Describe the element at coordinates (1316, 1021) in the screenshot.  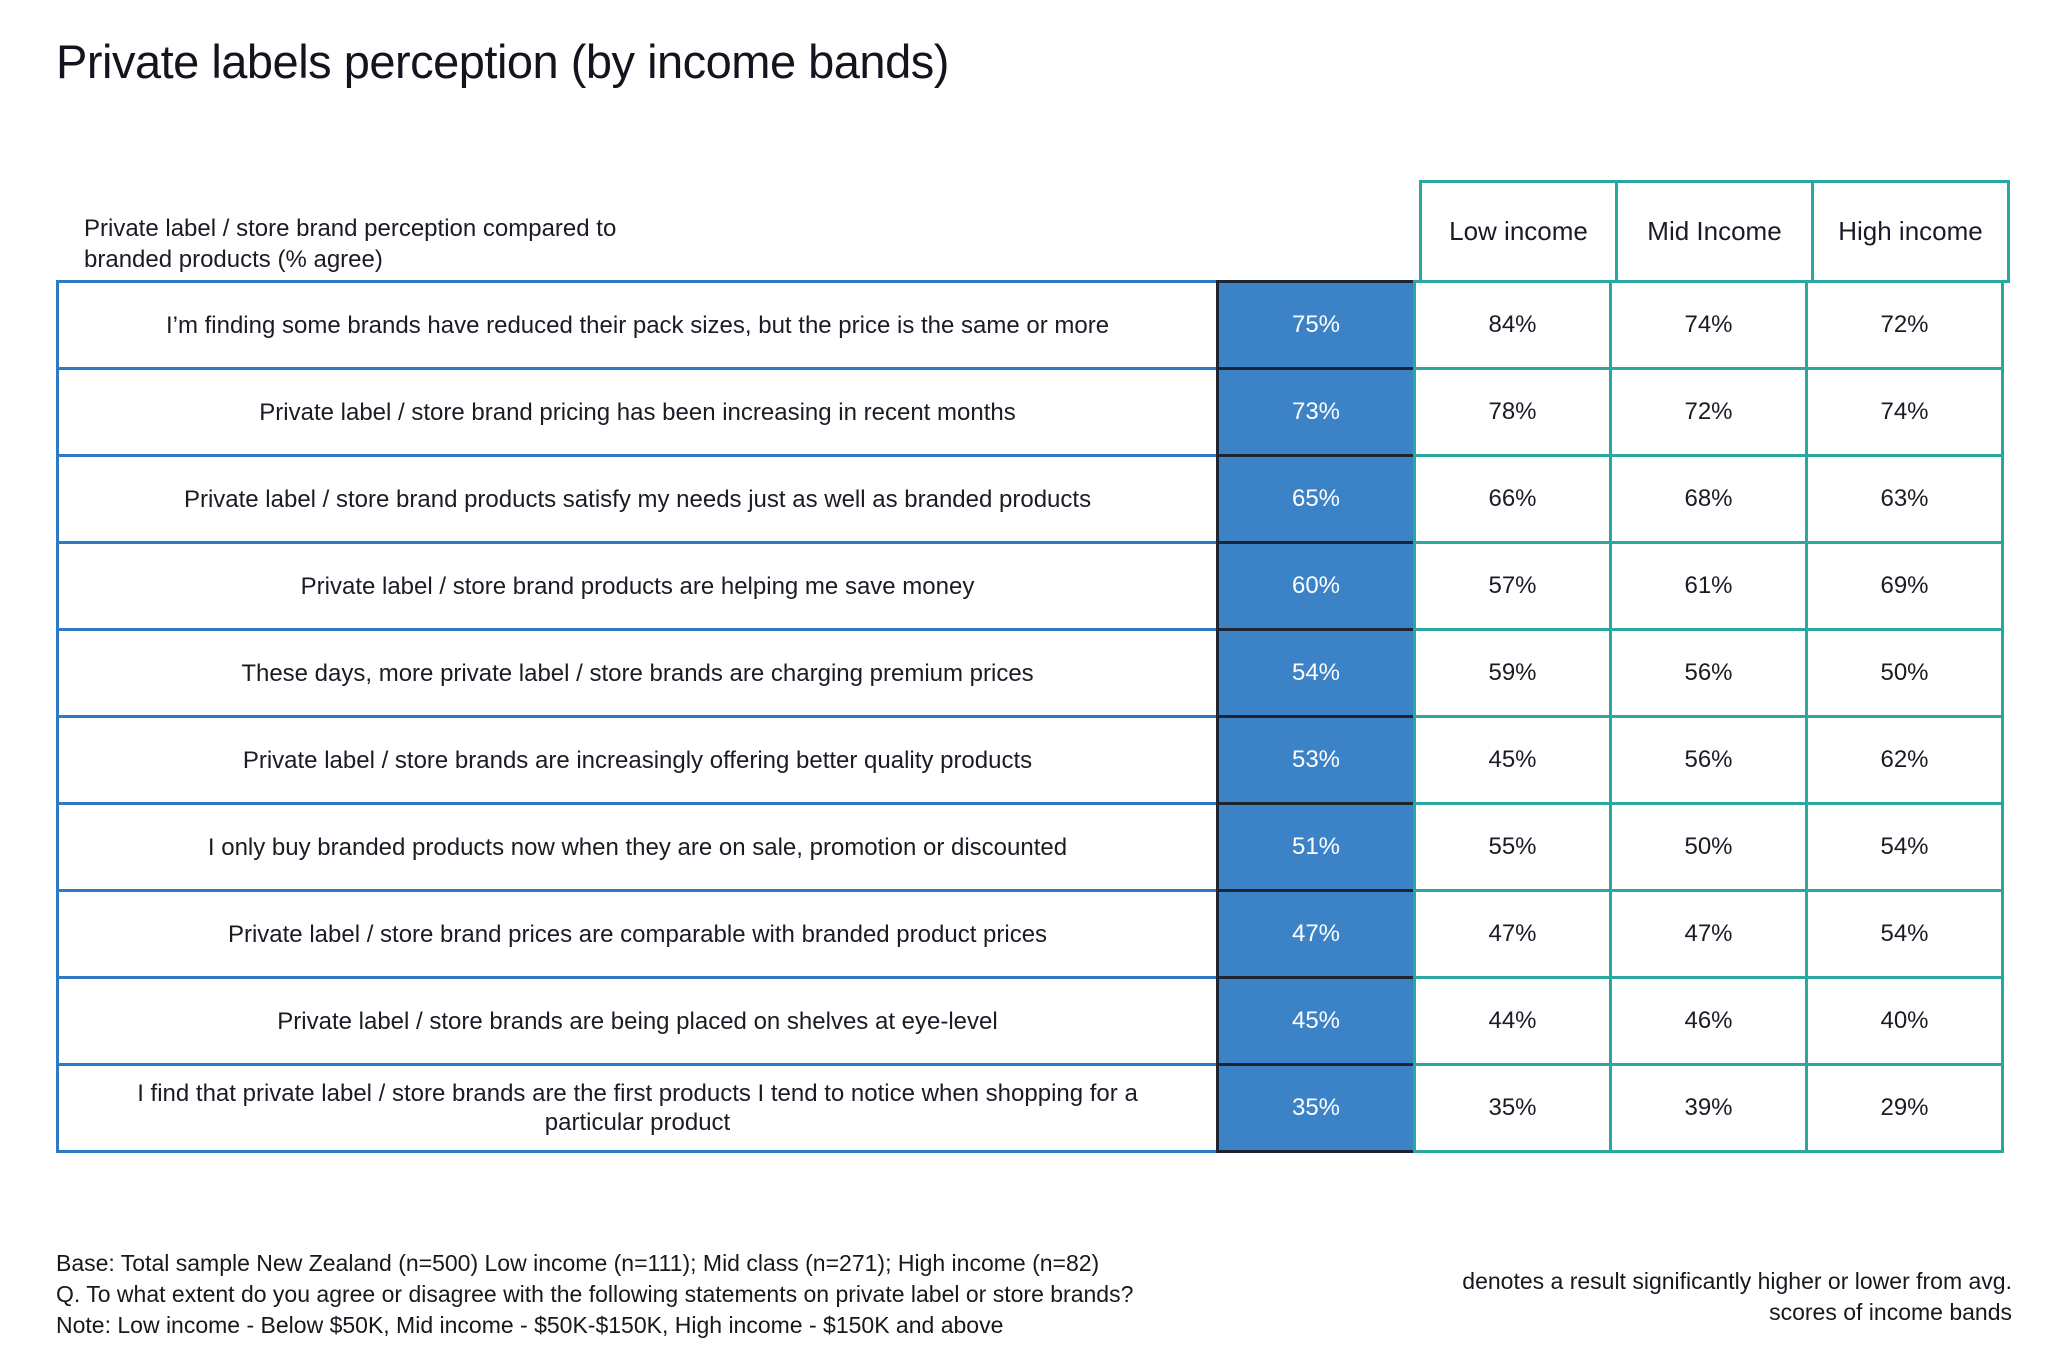
I see `total-value-cell: 45%` at that location.